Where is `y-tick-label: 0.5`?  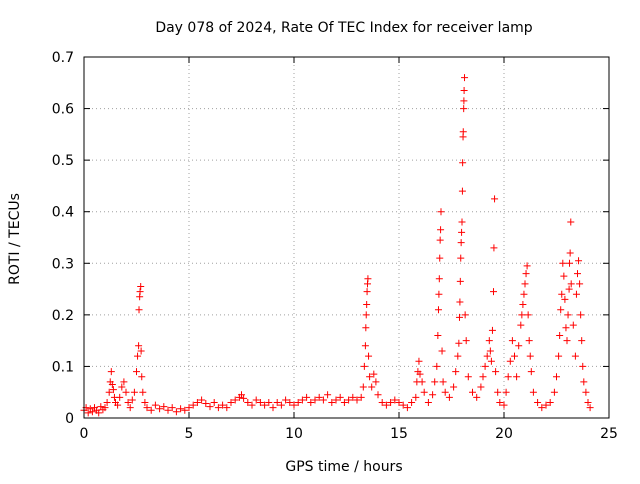
y-tick-label: 0.5 is located at coordinates (63, 161).